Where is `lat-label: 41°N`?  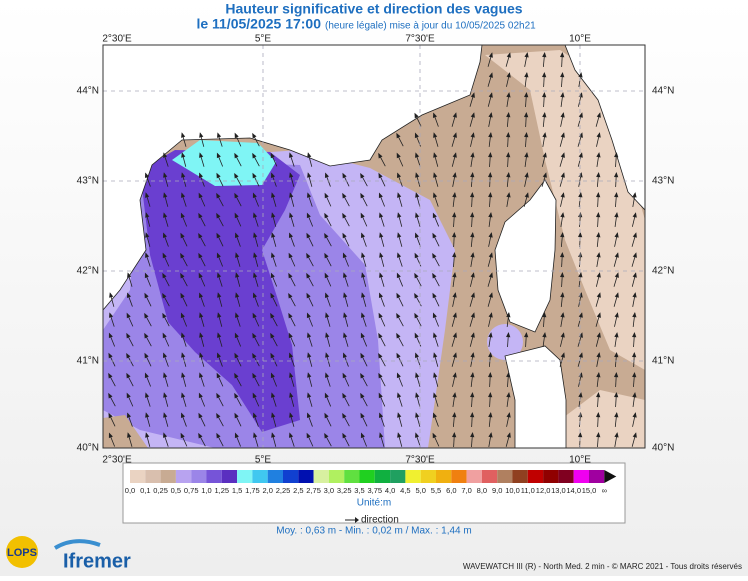 lat-label: 41°N is located at coordinates (663, 361).